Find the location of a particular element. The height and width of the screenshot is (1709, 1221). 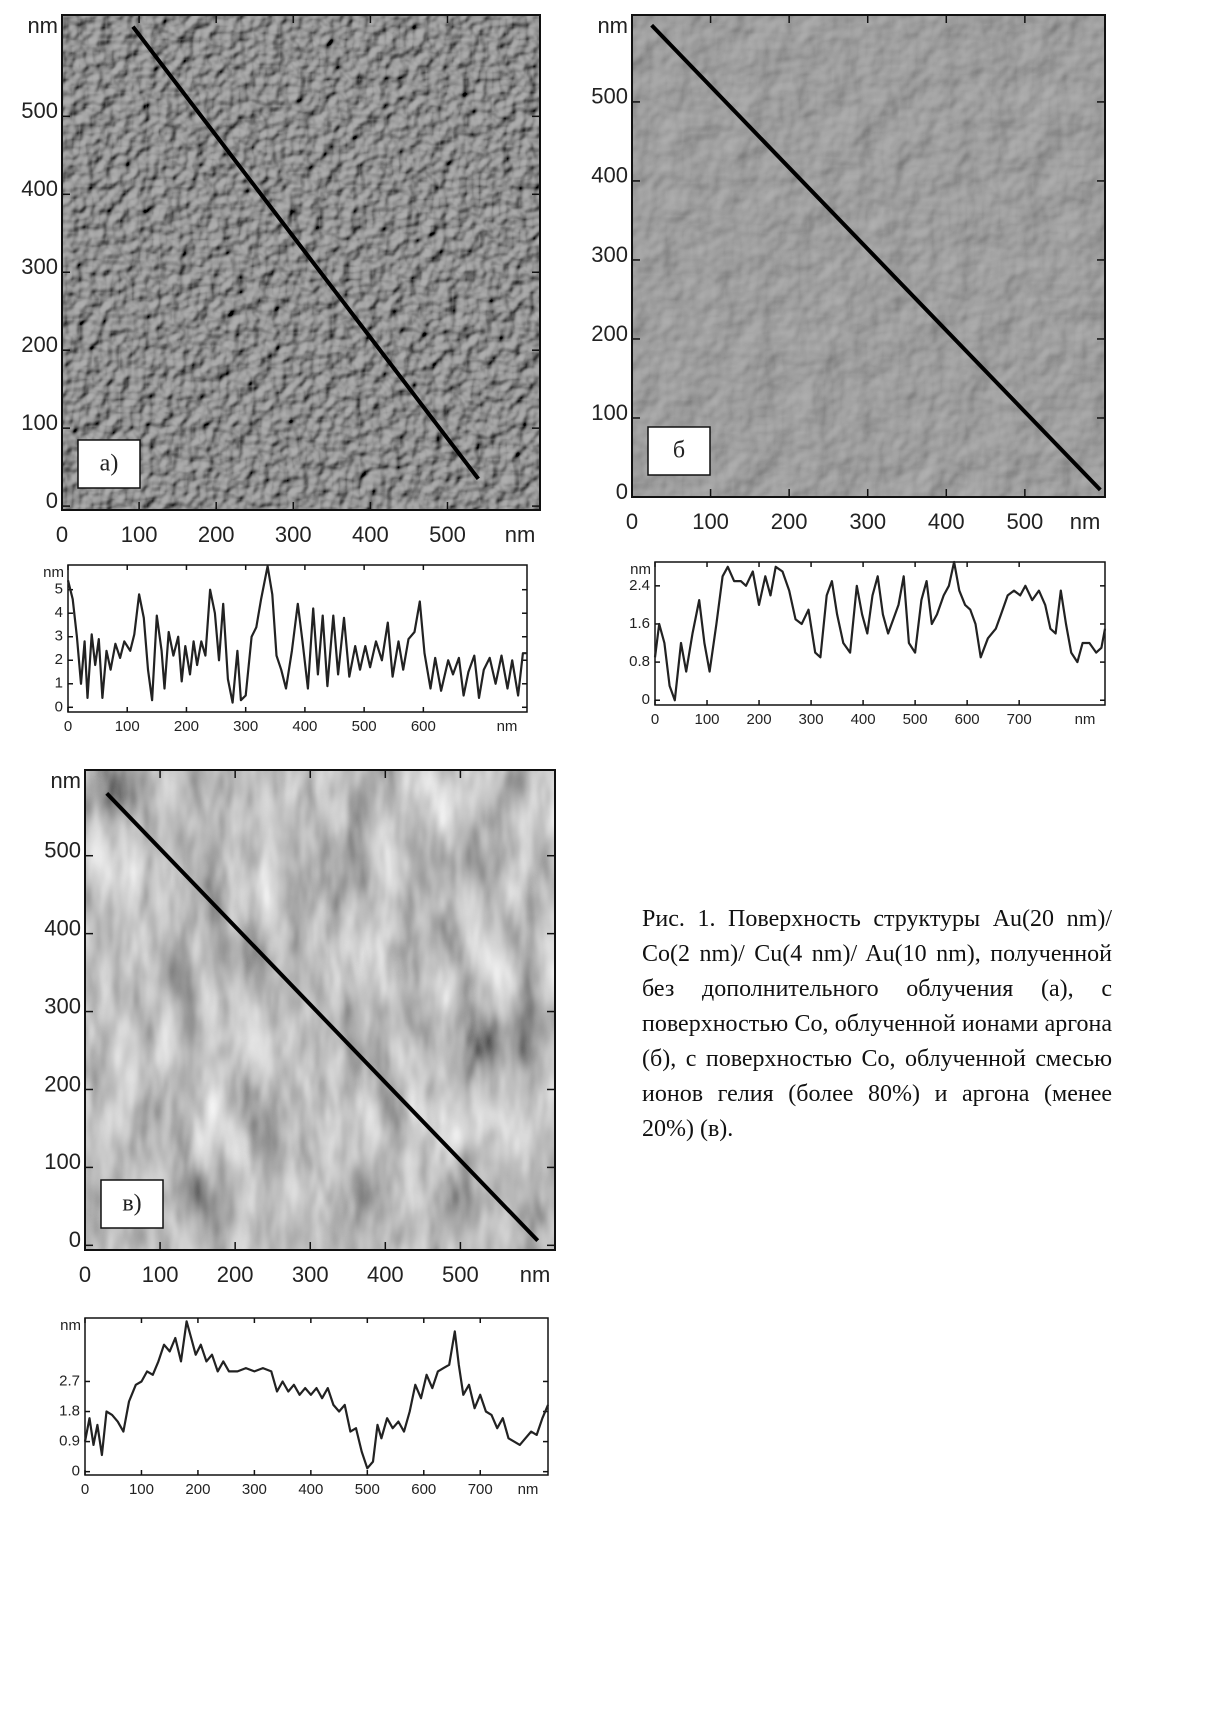

y-tick-label: 1 is located at coordinates (59, 683).